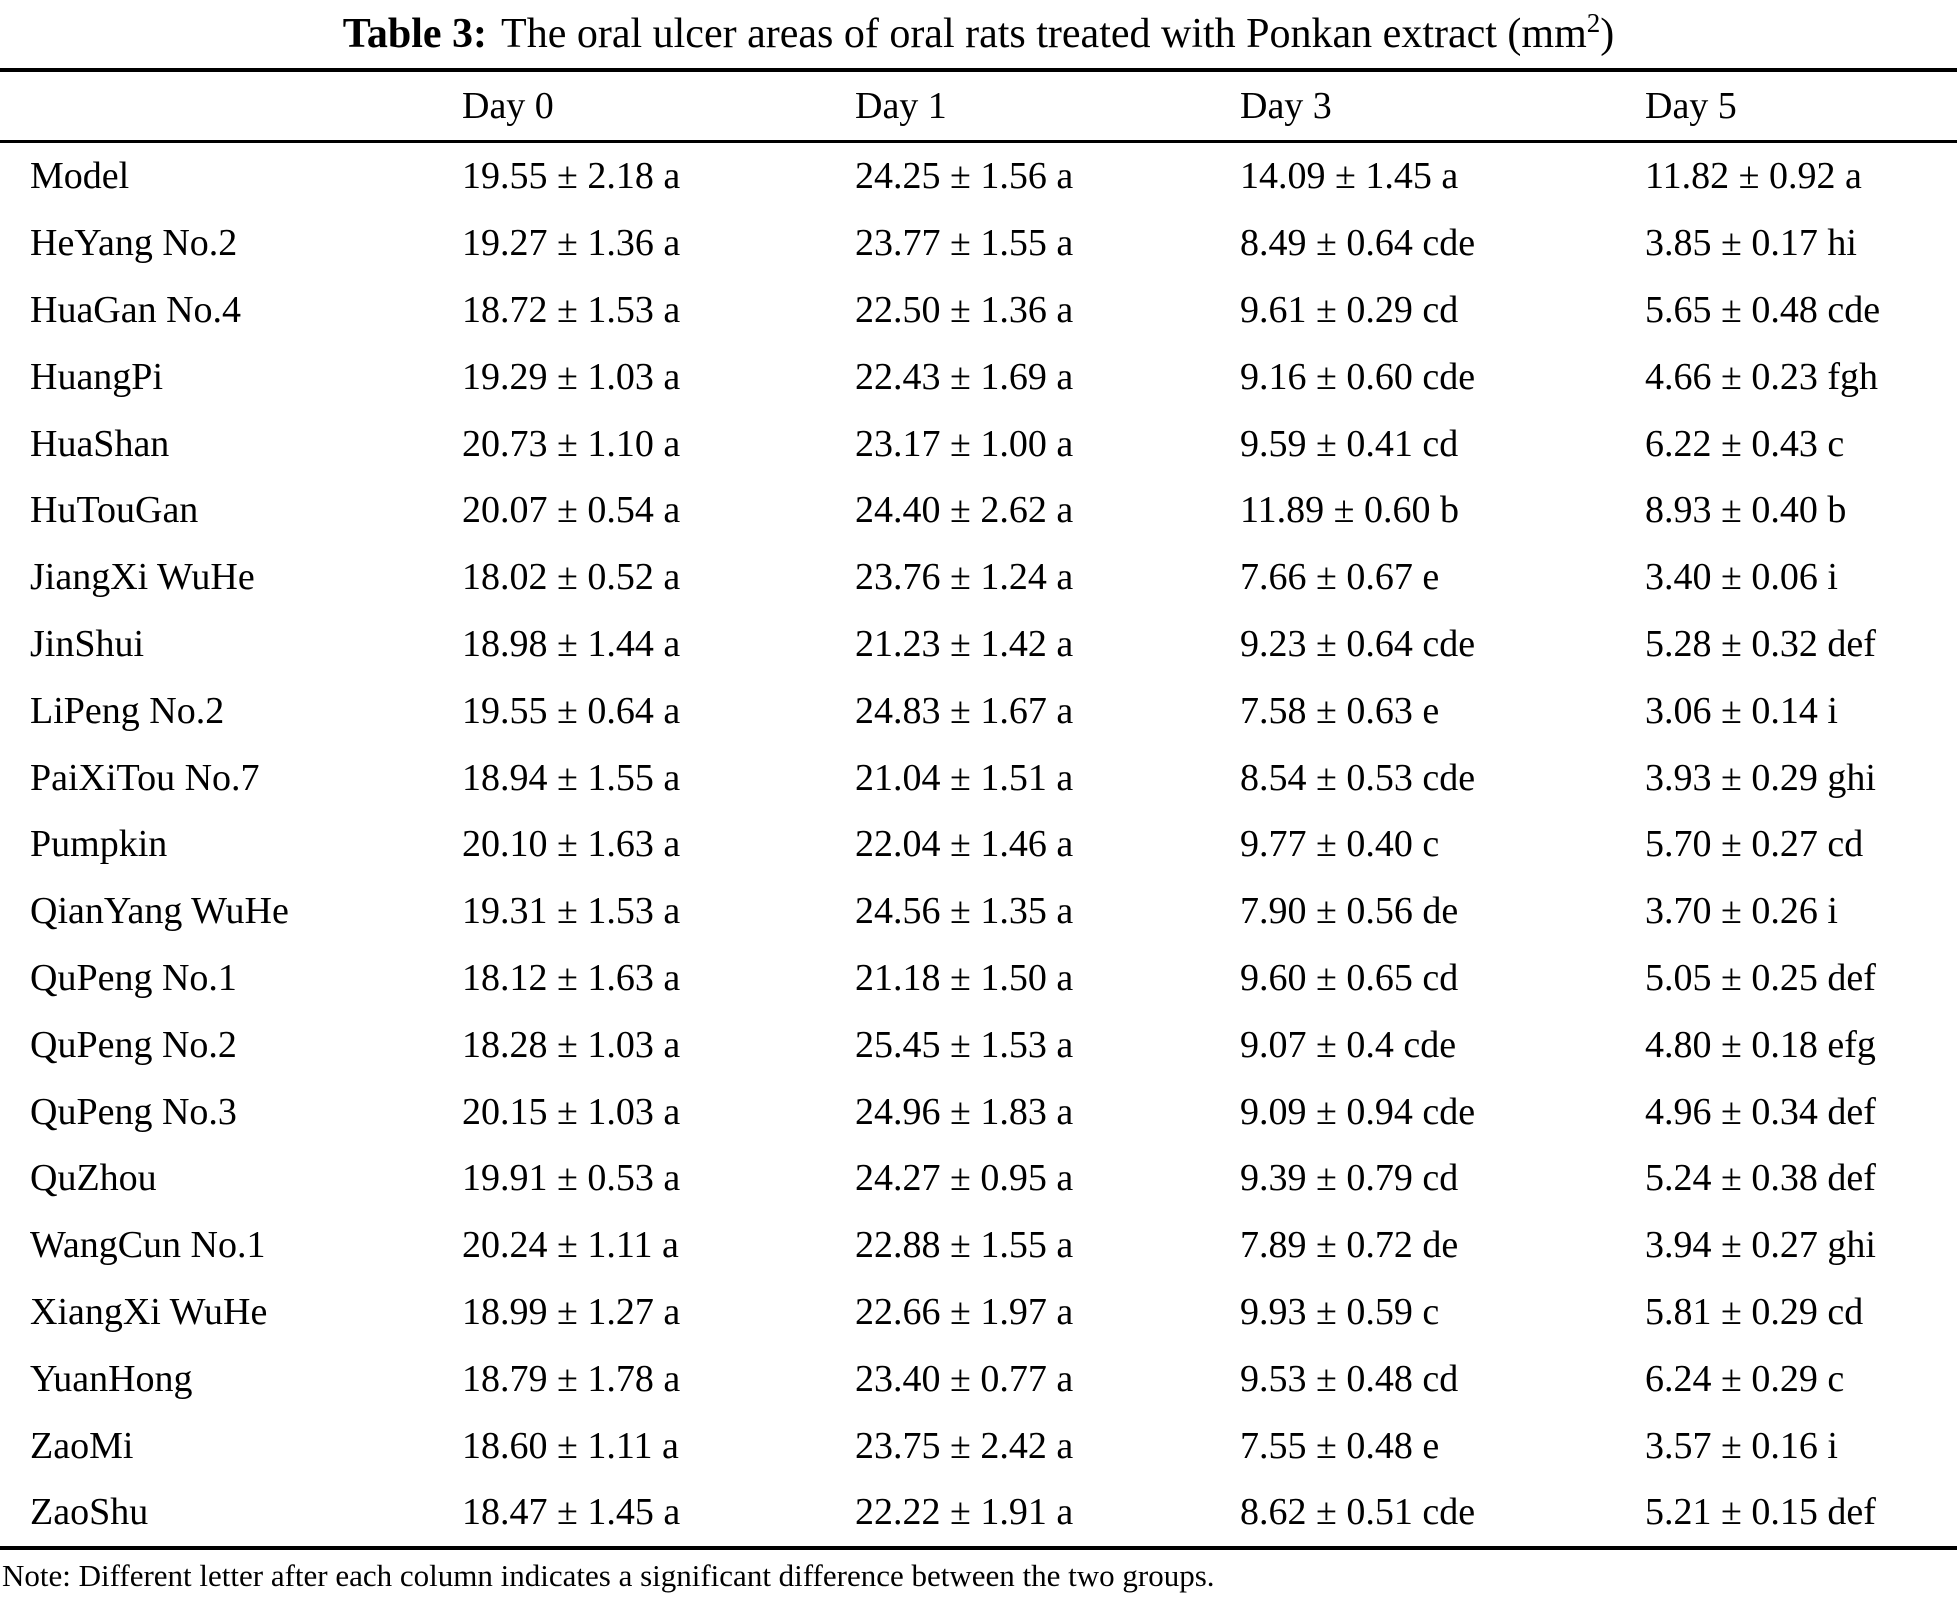 The image size is (1957, 1603). Describe the element at coordinates (415, 34) in the screenshot. I see `table-number-label: Table 3:` at that location.